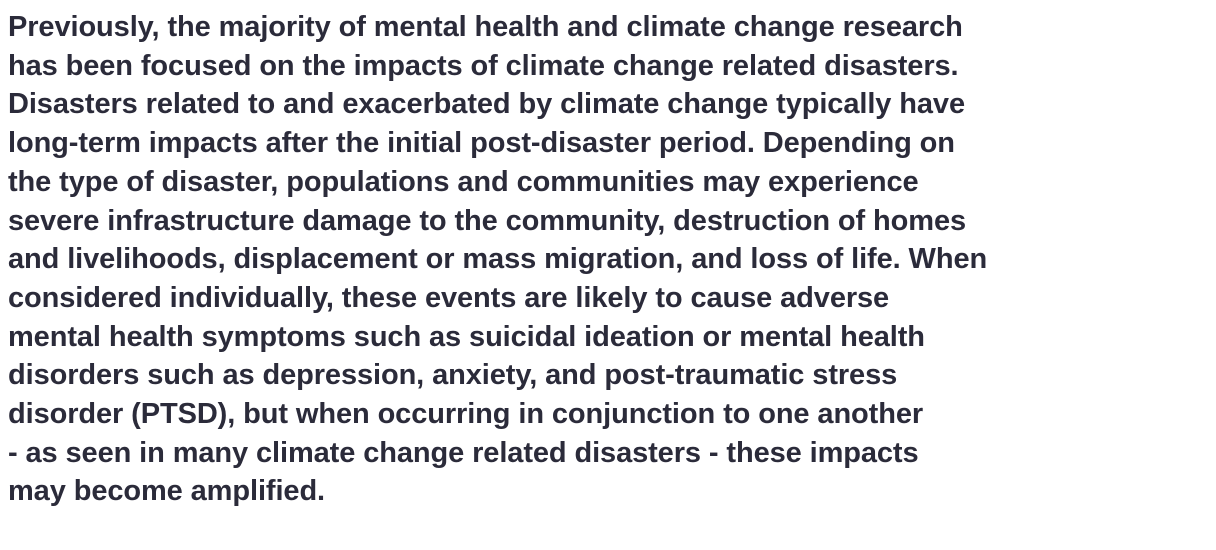 The width and height of the screenshot is (1216, 550). Describe the element at coordinates (167, 491) in the screenshot. I see `text-line: may become amplified.` at that location.